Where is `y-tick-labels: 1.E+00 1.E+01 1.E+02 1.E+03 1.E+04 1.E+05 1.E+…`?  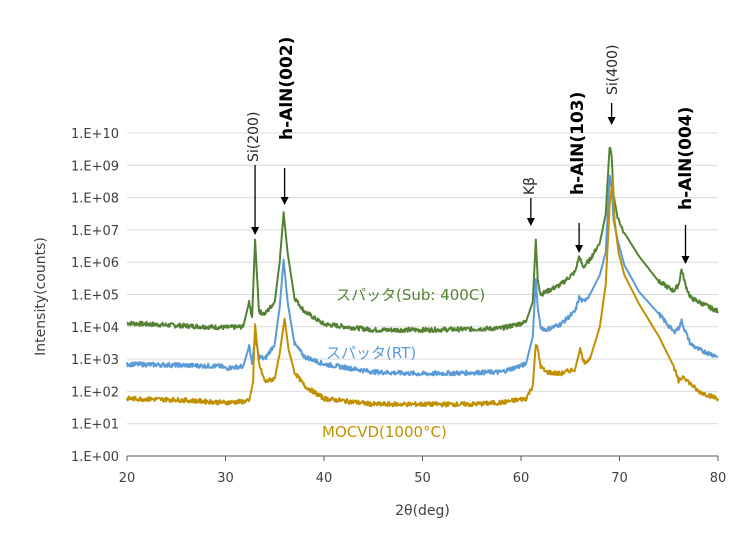
y-tick-labels: 1.E+00 1.E+01 1.E+02 1.E+03 1.E+04 1.E+05 1.E+… is located at coordinates (95, 296).